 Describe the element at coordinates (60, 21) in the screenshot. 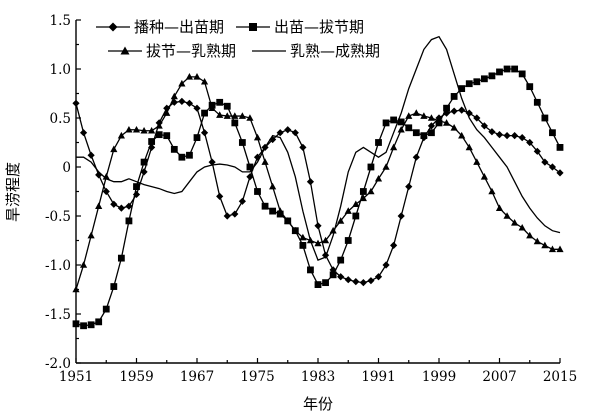

I see `y-tick-label: 1.5` at that location.